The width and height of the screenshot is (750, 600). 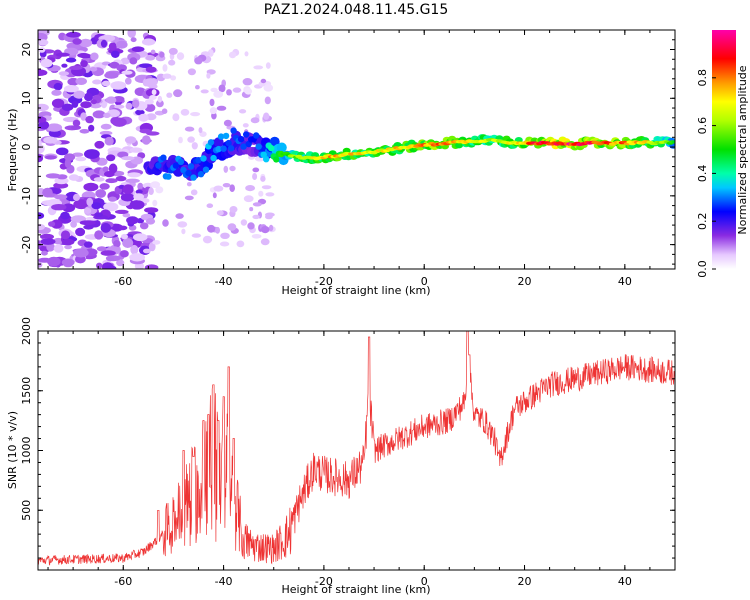 I want to click on colorbar-tick-label: 0.0, so click(x=702, y=269).